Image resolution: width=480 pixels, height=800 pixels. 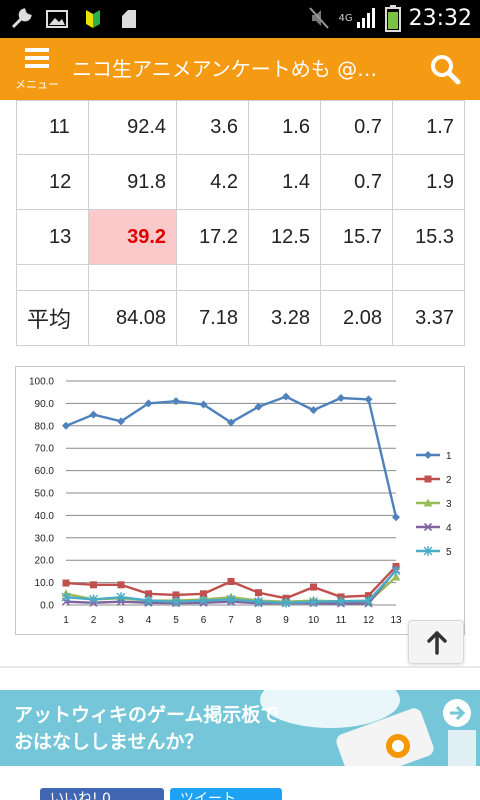 What do you see at coordinates (52, 127) in the screenshot?
I see `row-label: 11` at bounding box center [52, 127].